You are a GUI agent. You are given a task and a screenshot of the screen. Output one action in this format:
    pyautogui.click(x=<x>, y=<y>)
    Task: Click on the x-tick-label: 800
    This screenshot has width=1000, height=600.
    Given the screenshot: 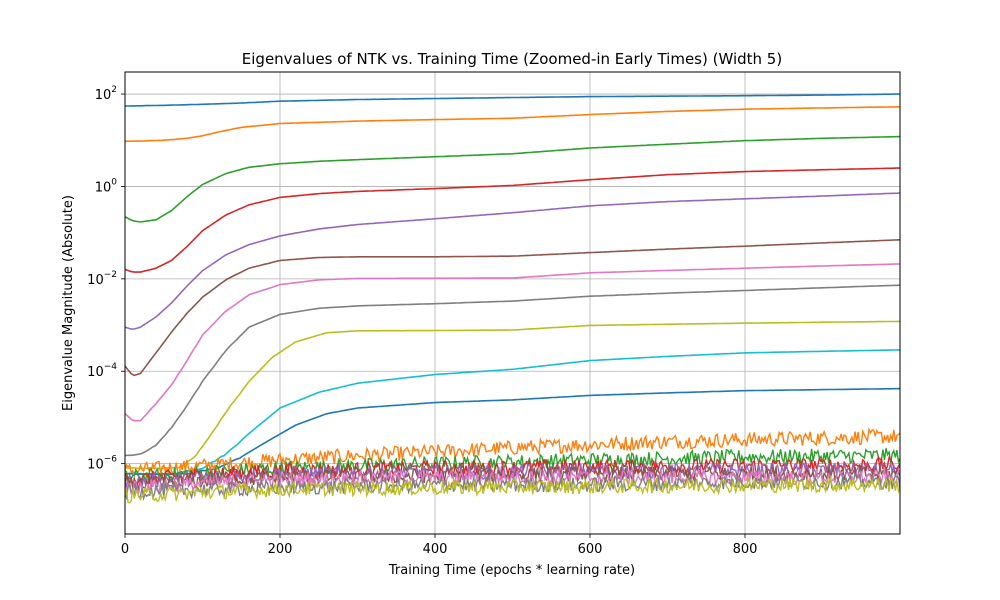 What is the action you would take?
    pyautogui.click(x=745, y=549)
    